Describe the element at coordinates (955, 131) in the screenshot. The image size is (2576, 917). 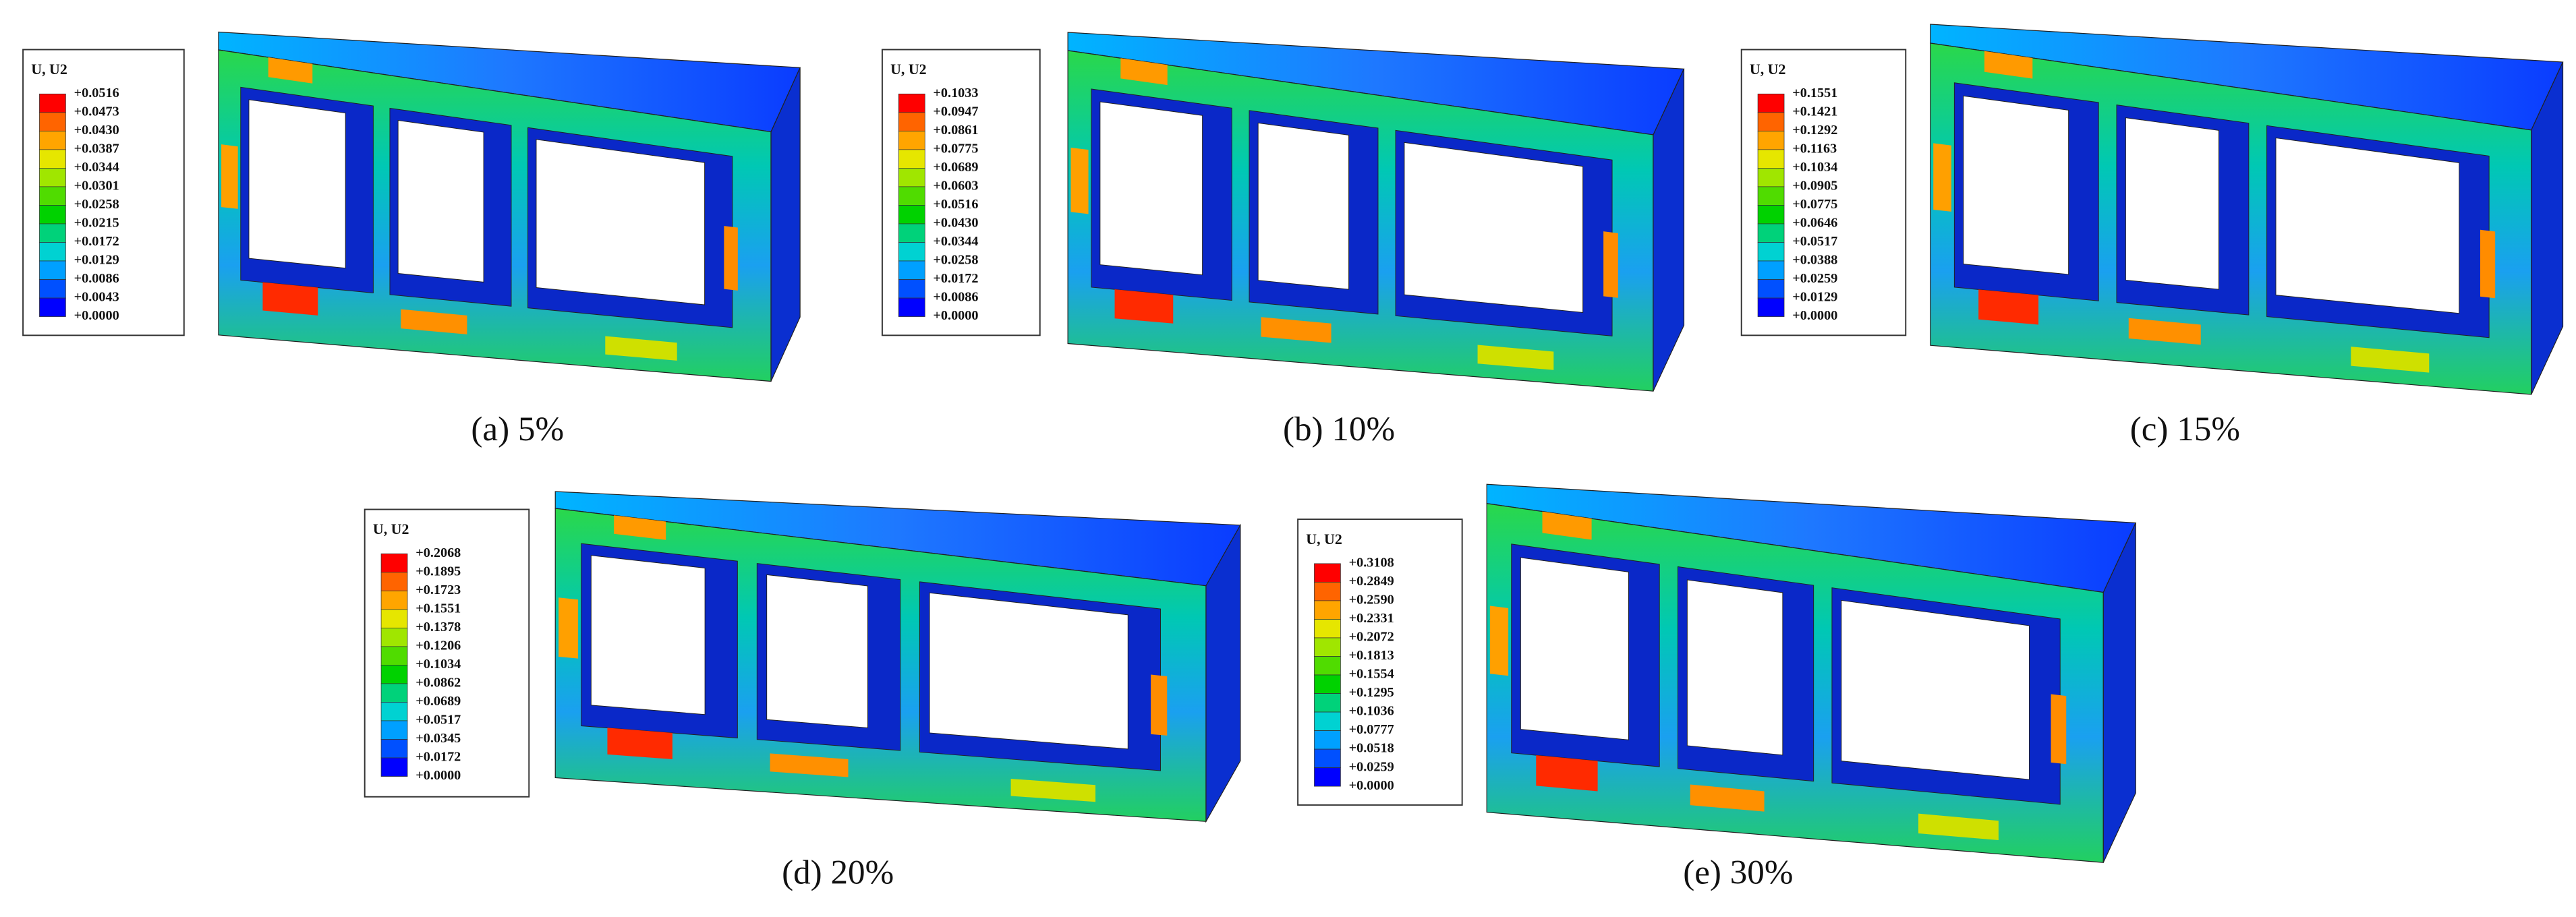
I see `legend-label: +0.0861` at that location.